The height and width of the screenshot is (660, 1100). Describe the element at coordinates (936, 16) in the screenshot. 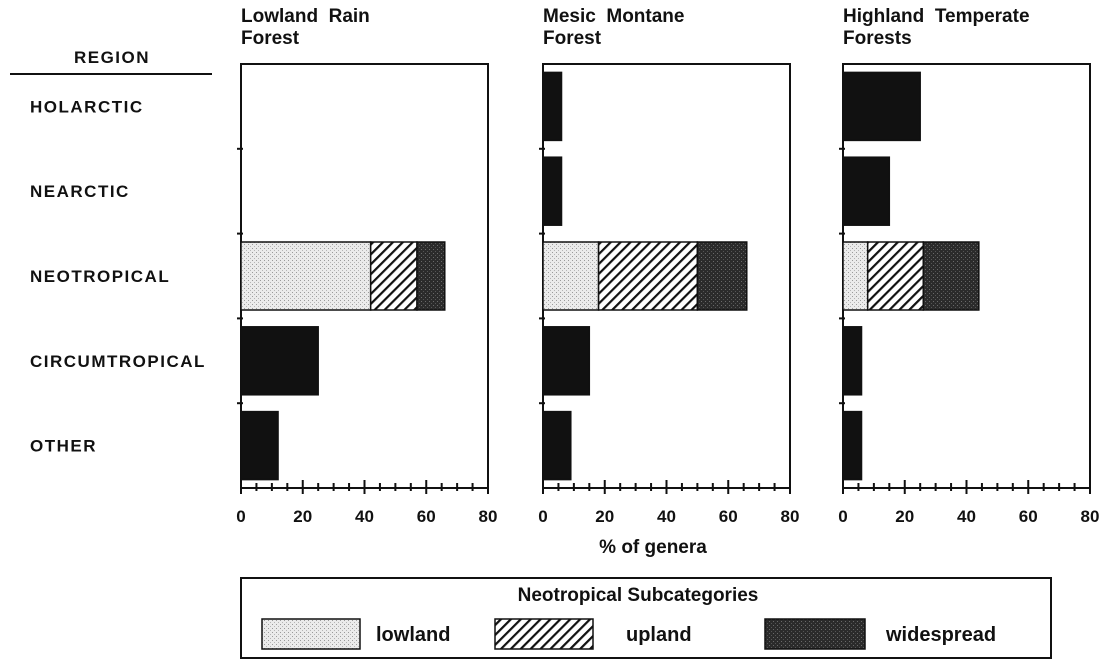

I see `panel-title-line: Highland Temperate` at that location.